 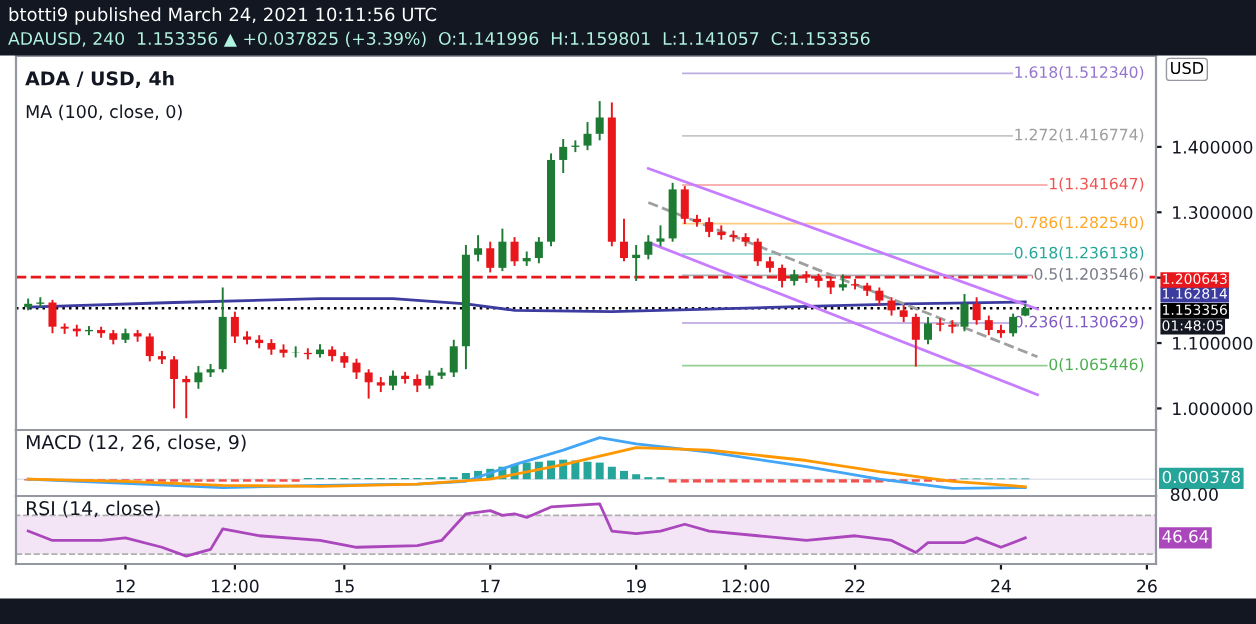 I want to click on text: ADA / USD, 4h, so click(x=99, y=79).